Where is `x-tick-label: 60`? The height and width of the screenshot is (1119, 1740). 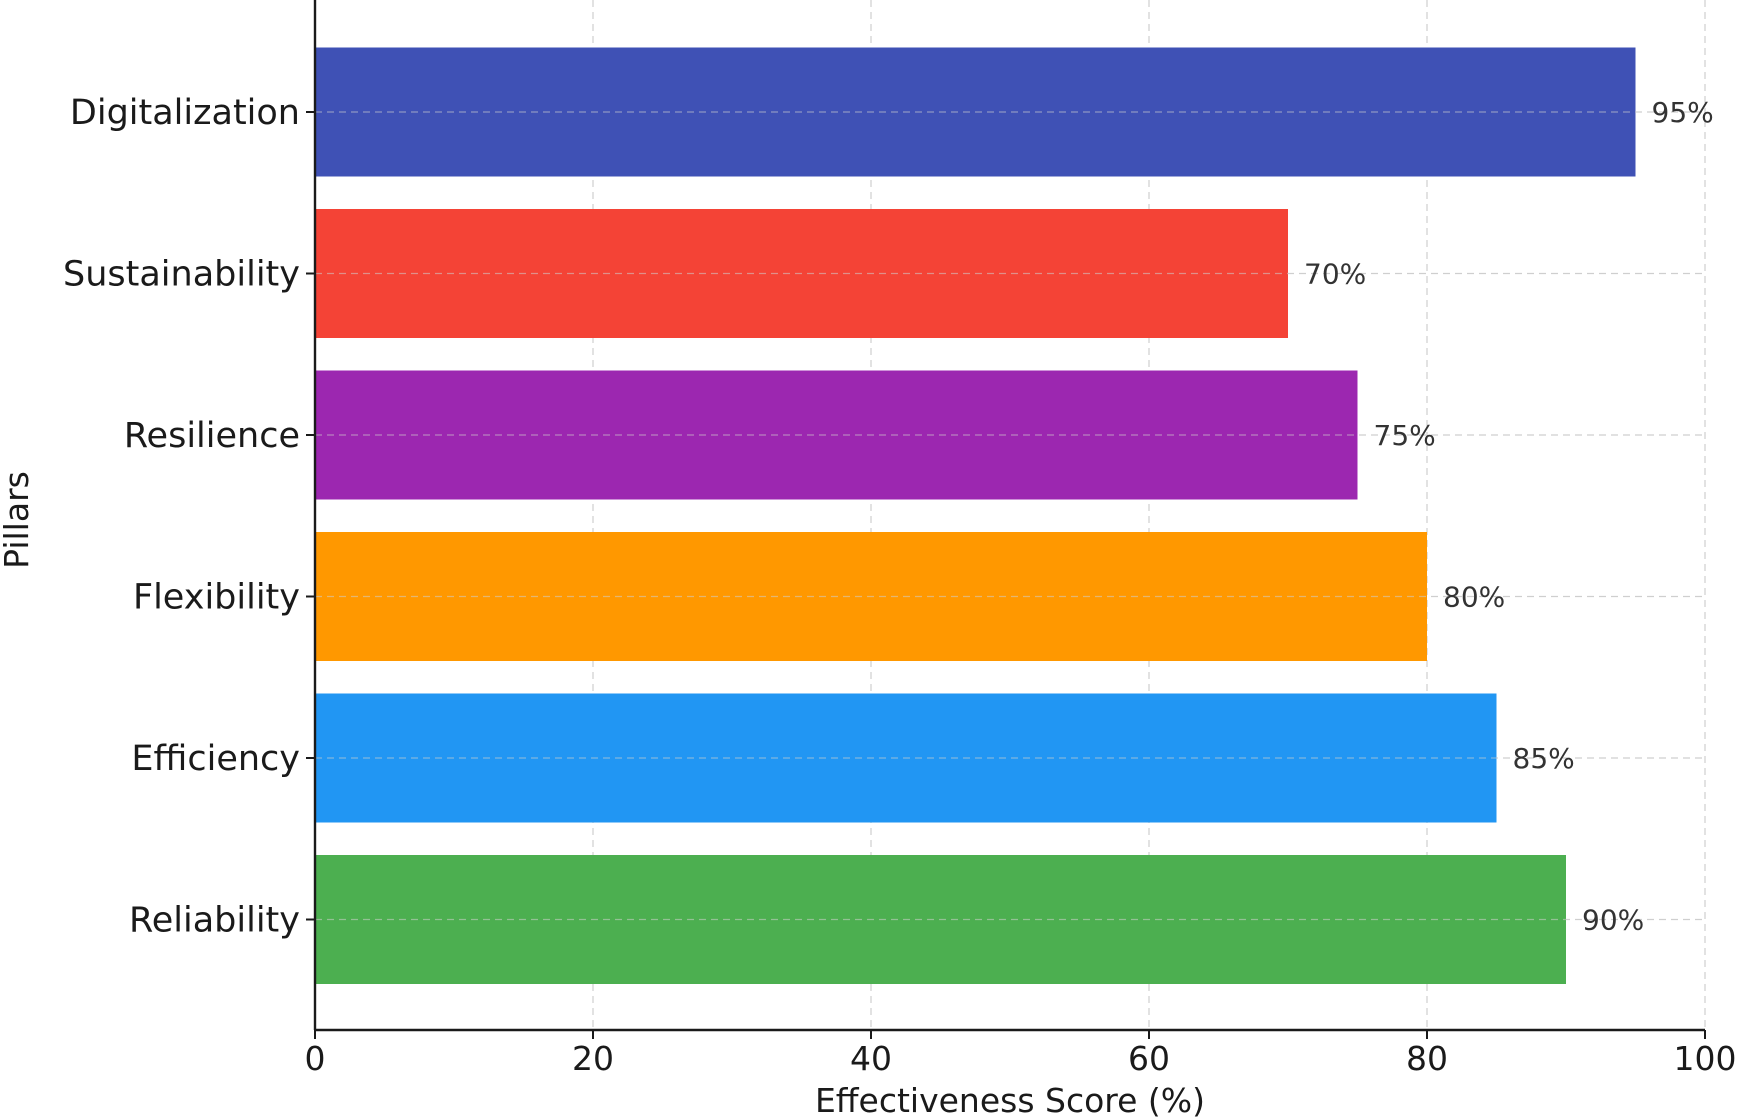
x-tick-label: 60 is located at coordinates (1149, 1058).